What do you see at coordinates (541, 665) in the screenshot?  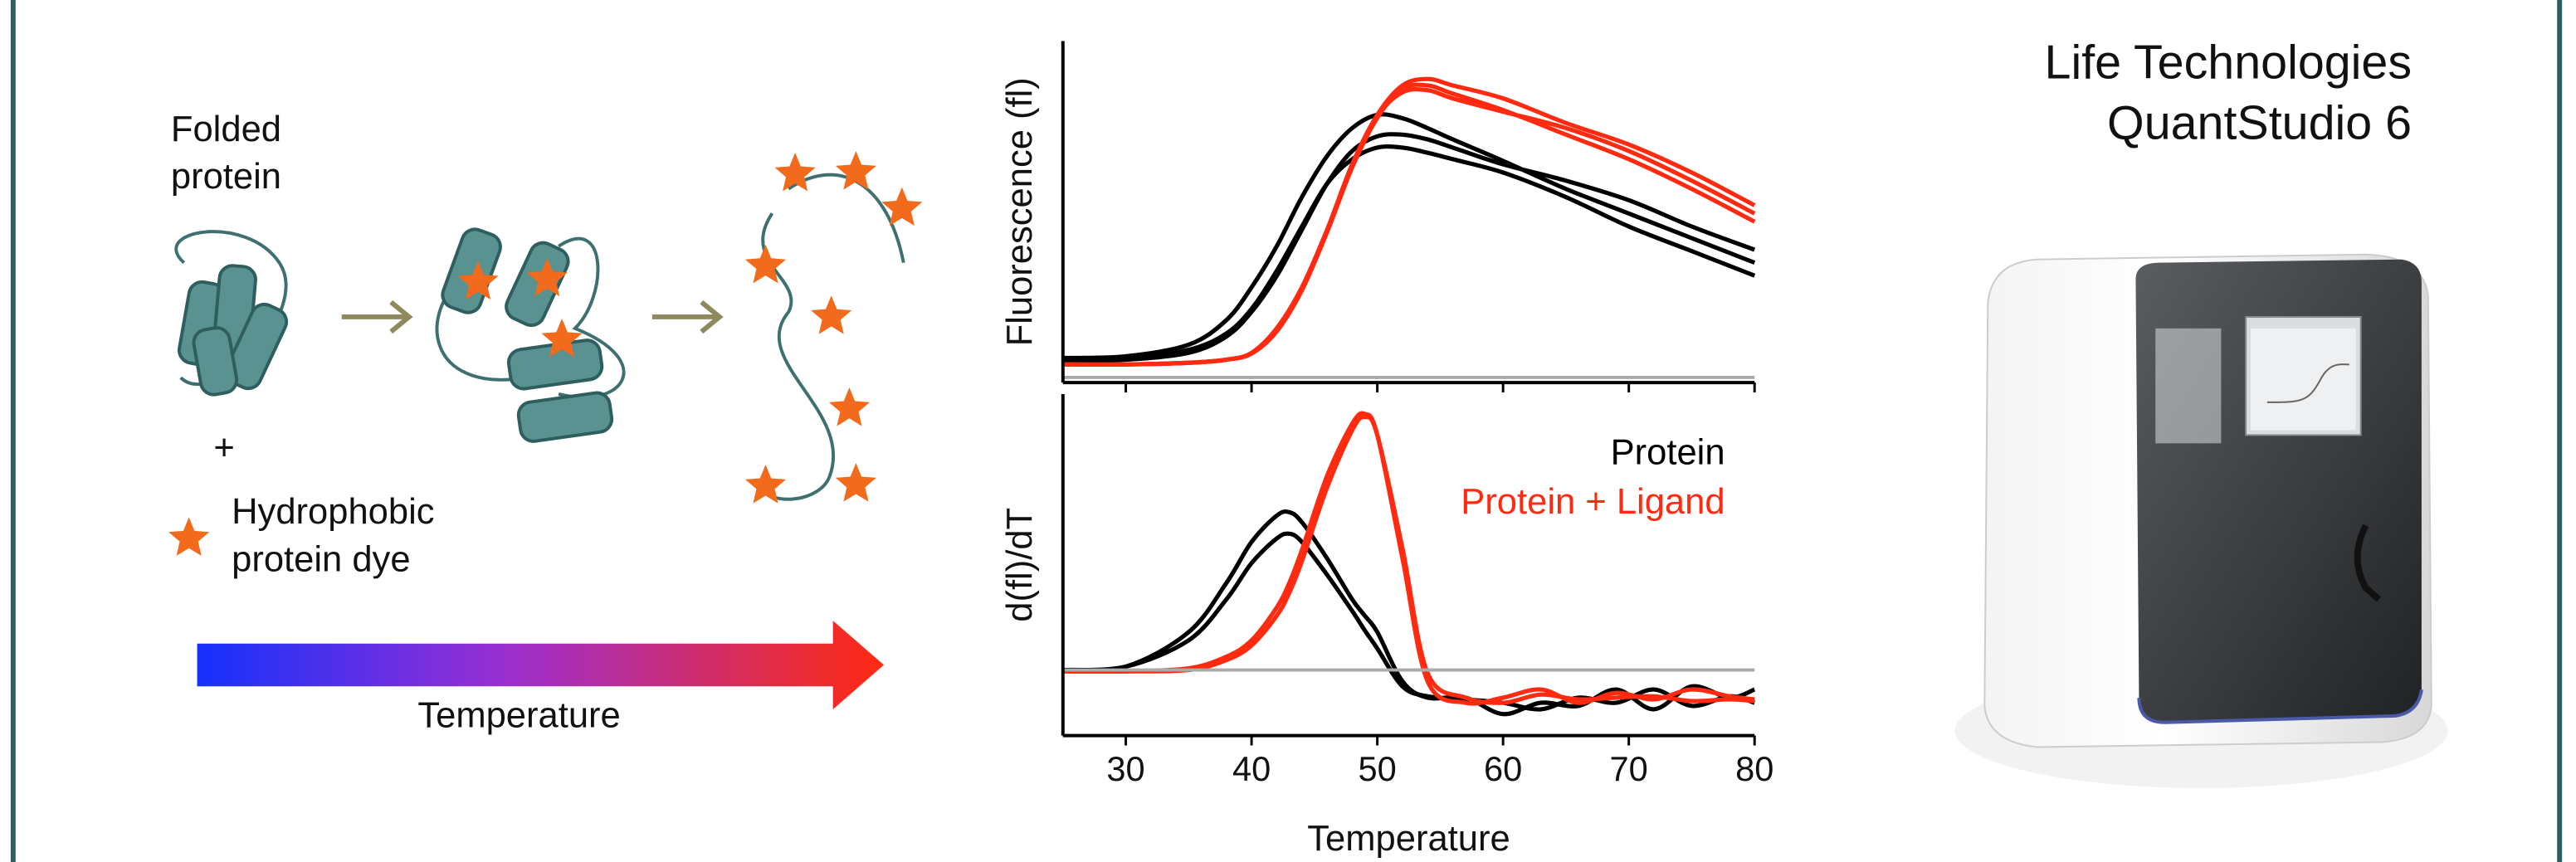 I see `temperature-arrow` at bounding box center [541, 665].